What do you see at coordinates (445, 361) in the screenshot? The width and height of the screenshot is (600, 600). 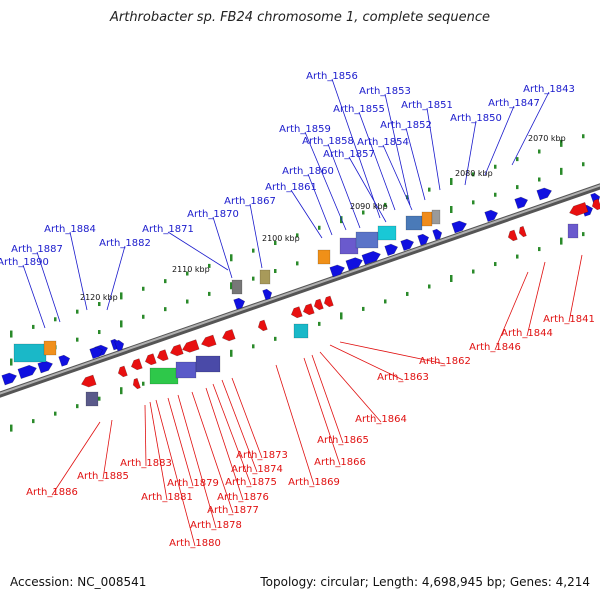 I see `gene-label: Arth_1862` at bounding box center [445, 361].